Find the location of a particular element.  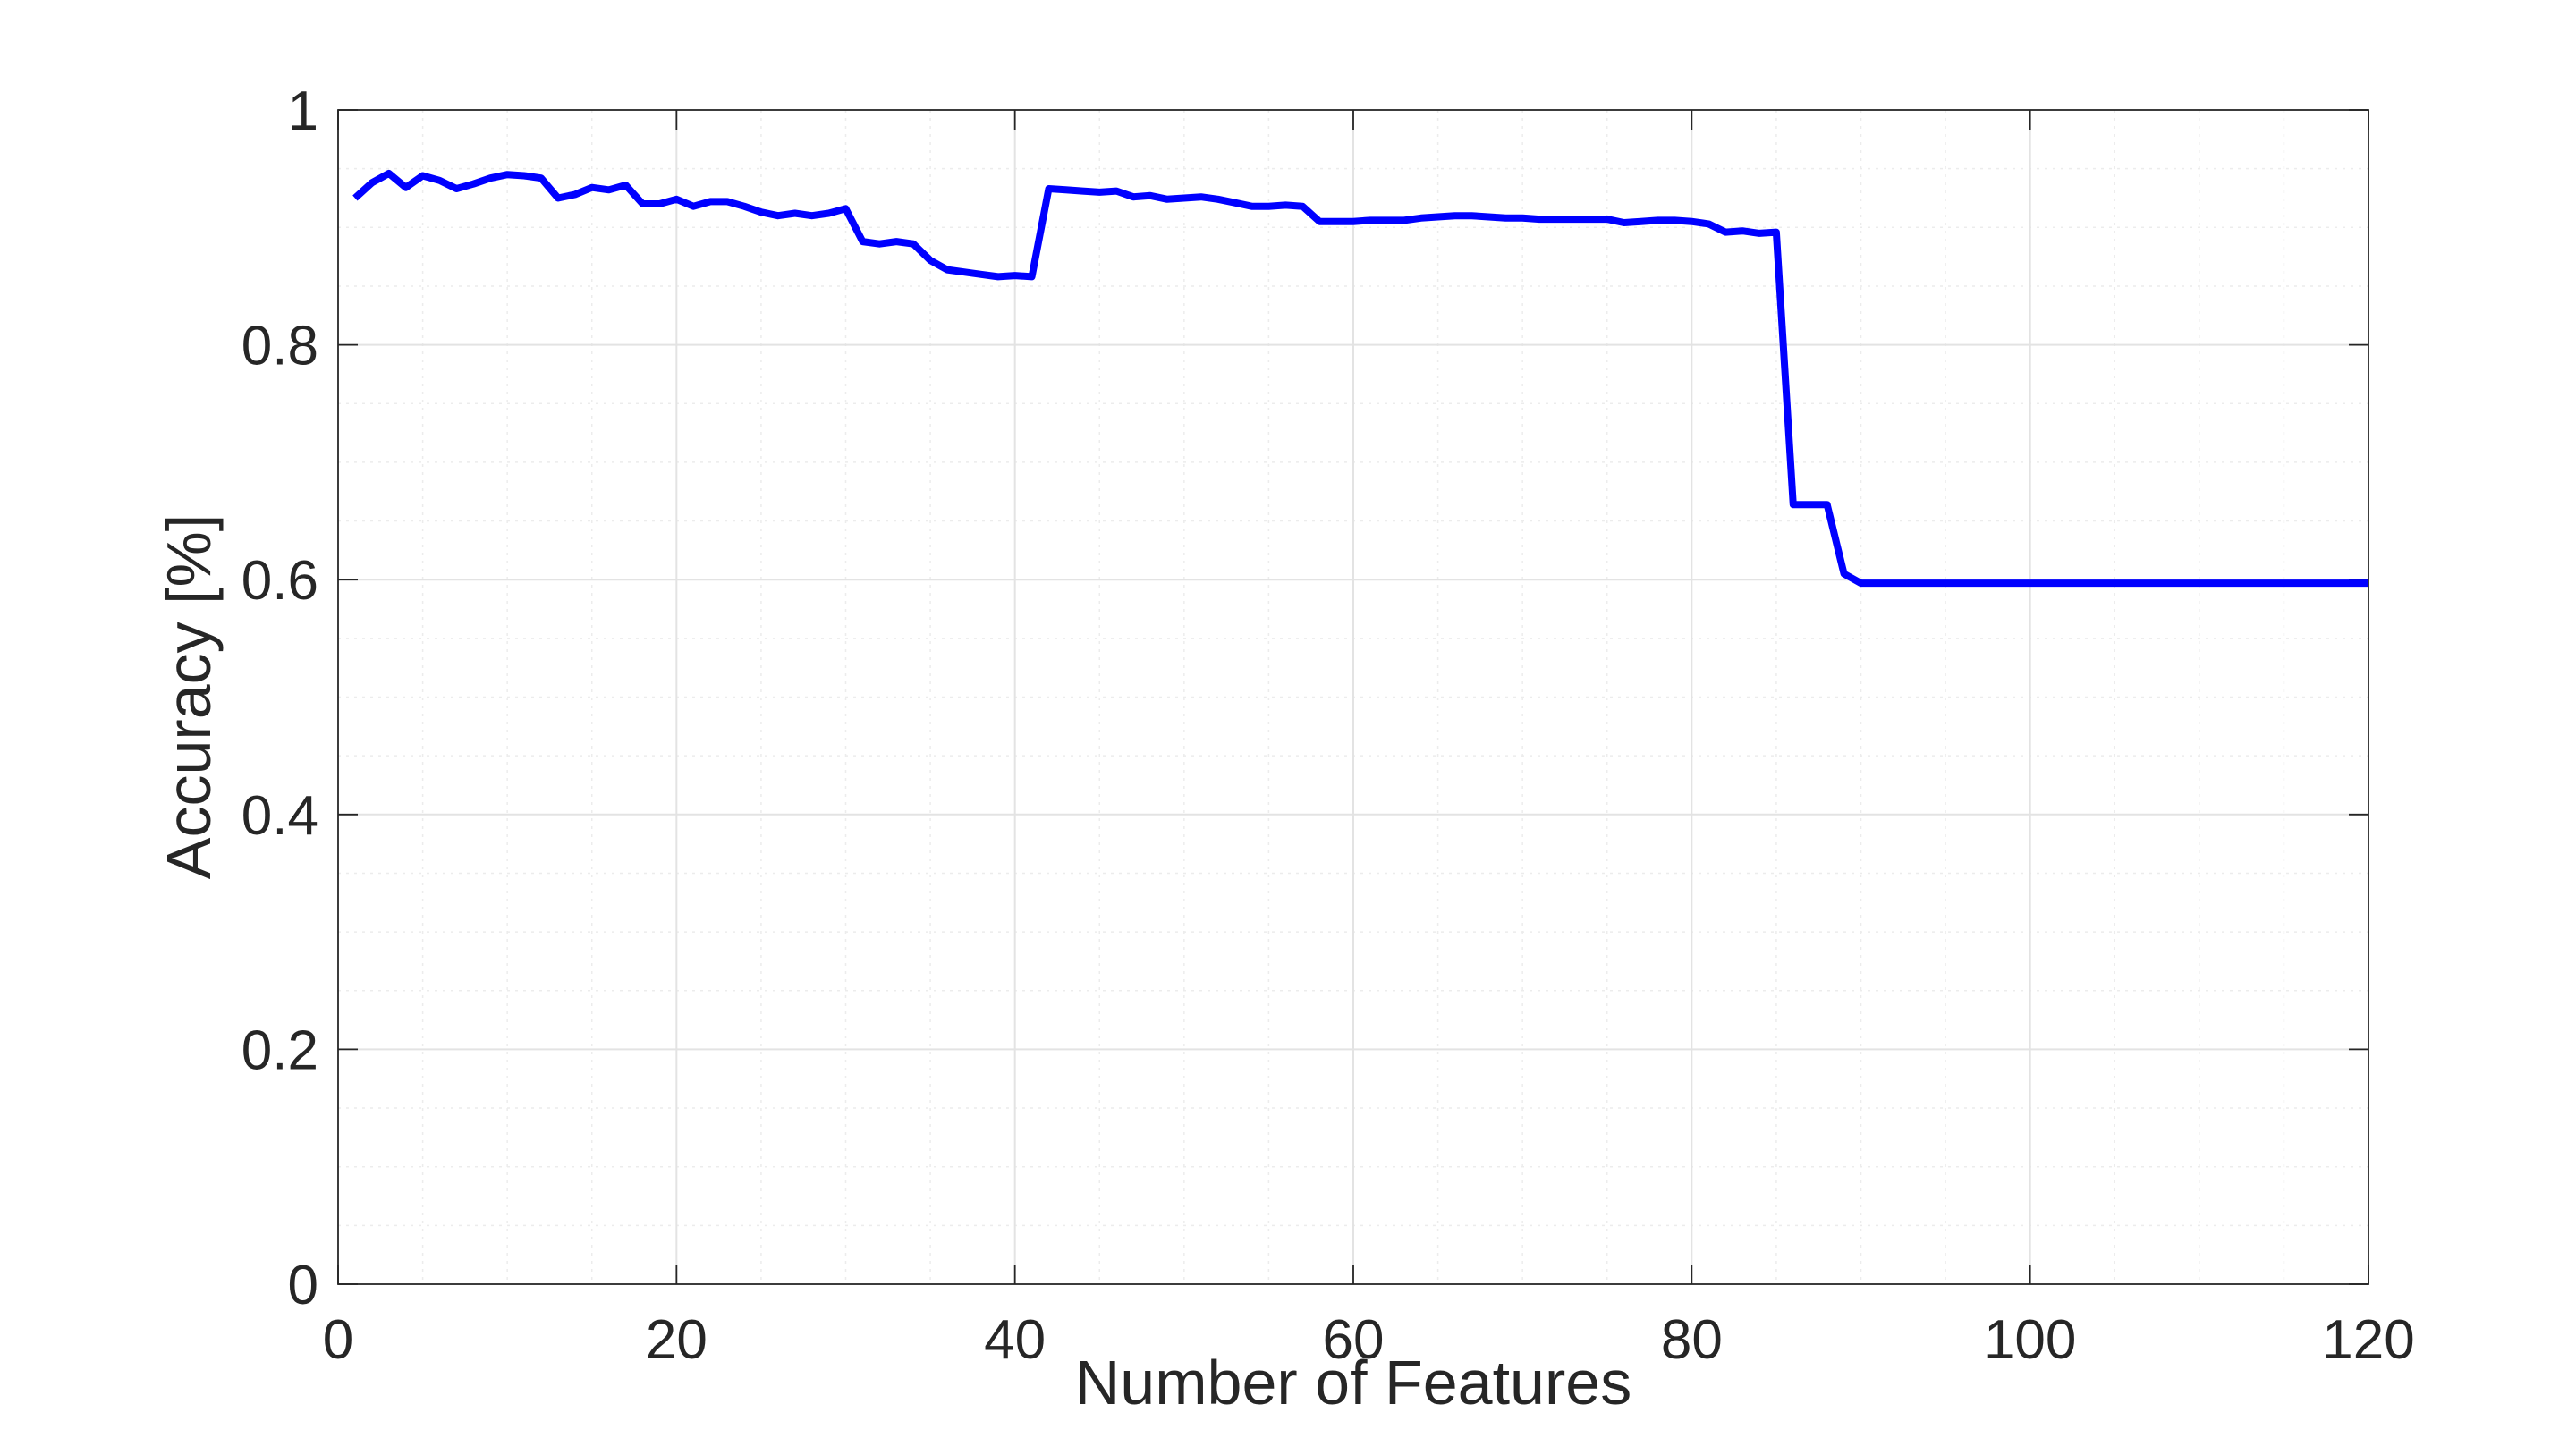

y-tick-label: 0.2 is located at coordinates (280, 1050).